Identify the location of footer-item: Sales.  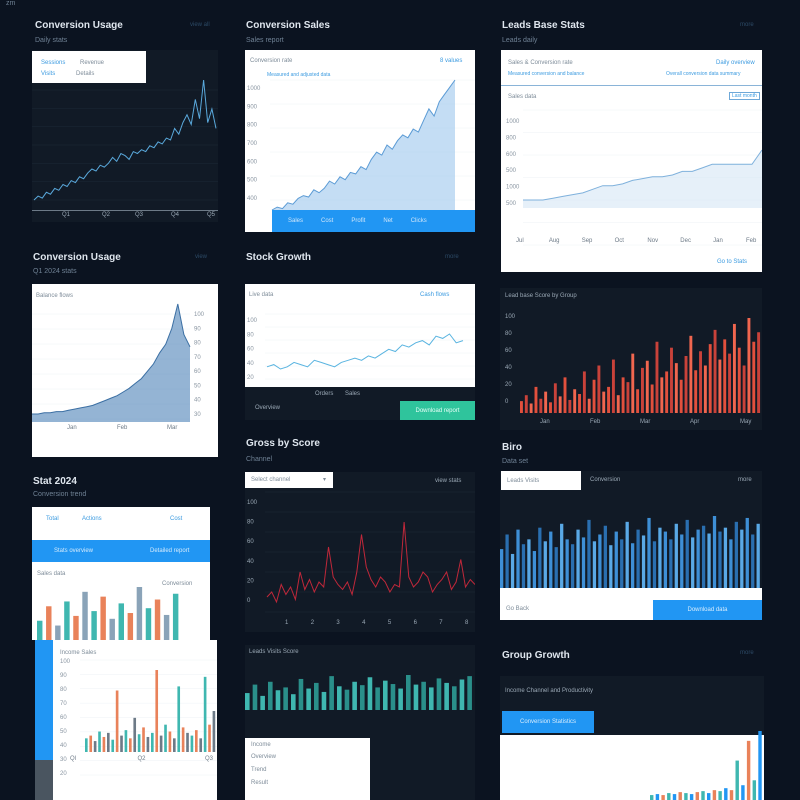
(353, 394).